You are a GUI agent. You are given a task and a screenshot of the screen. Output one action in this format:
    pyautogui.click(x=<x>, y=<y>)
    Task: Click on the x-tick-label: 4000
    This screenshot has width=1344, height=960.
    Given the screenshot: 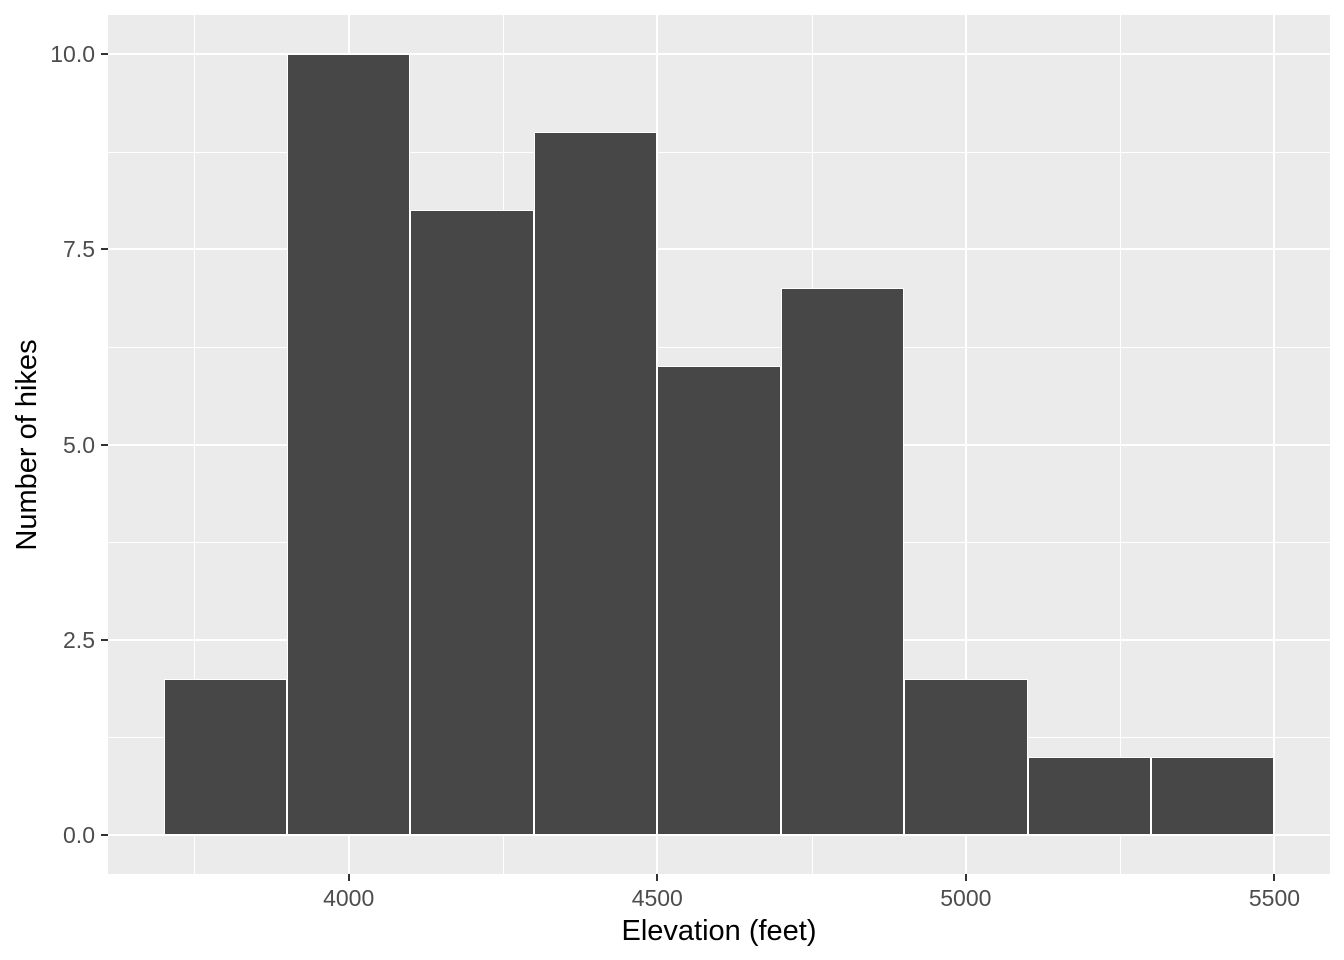 What is the action you would take?
    pyautogui.click(x=349, y=898)
    